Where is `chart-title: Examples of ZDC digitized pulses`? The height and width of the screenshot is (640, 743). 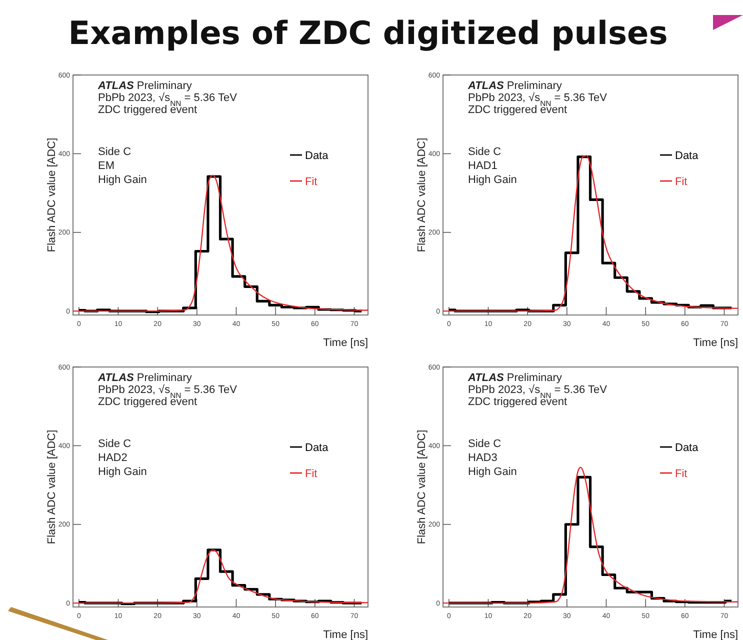 chart-title: Examples of ZDC digitized pulses is located at coordinates (368, 33).